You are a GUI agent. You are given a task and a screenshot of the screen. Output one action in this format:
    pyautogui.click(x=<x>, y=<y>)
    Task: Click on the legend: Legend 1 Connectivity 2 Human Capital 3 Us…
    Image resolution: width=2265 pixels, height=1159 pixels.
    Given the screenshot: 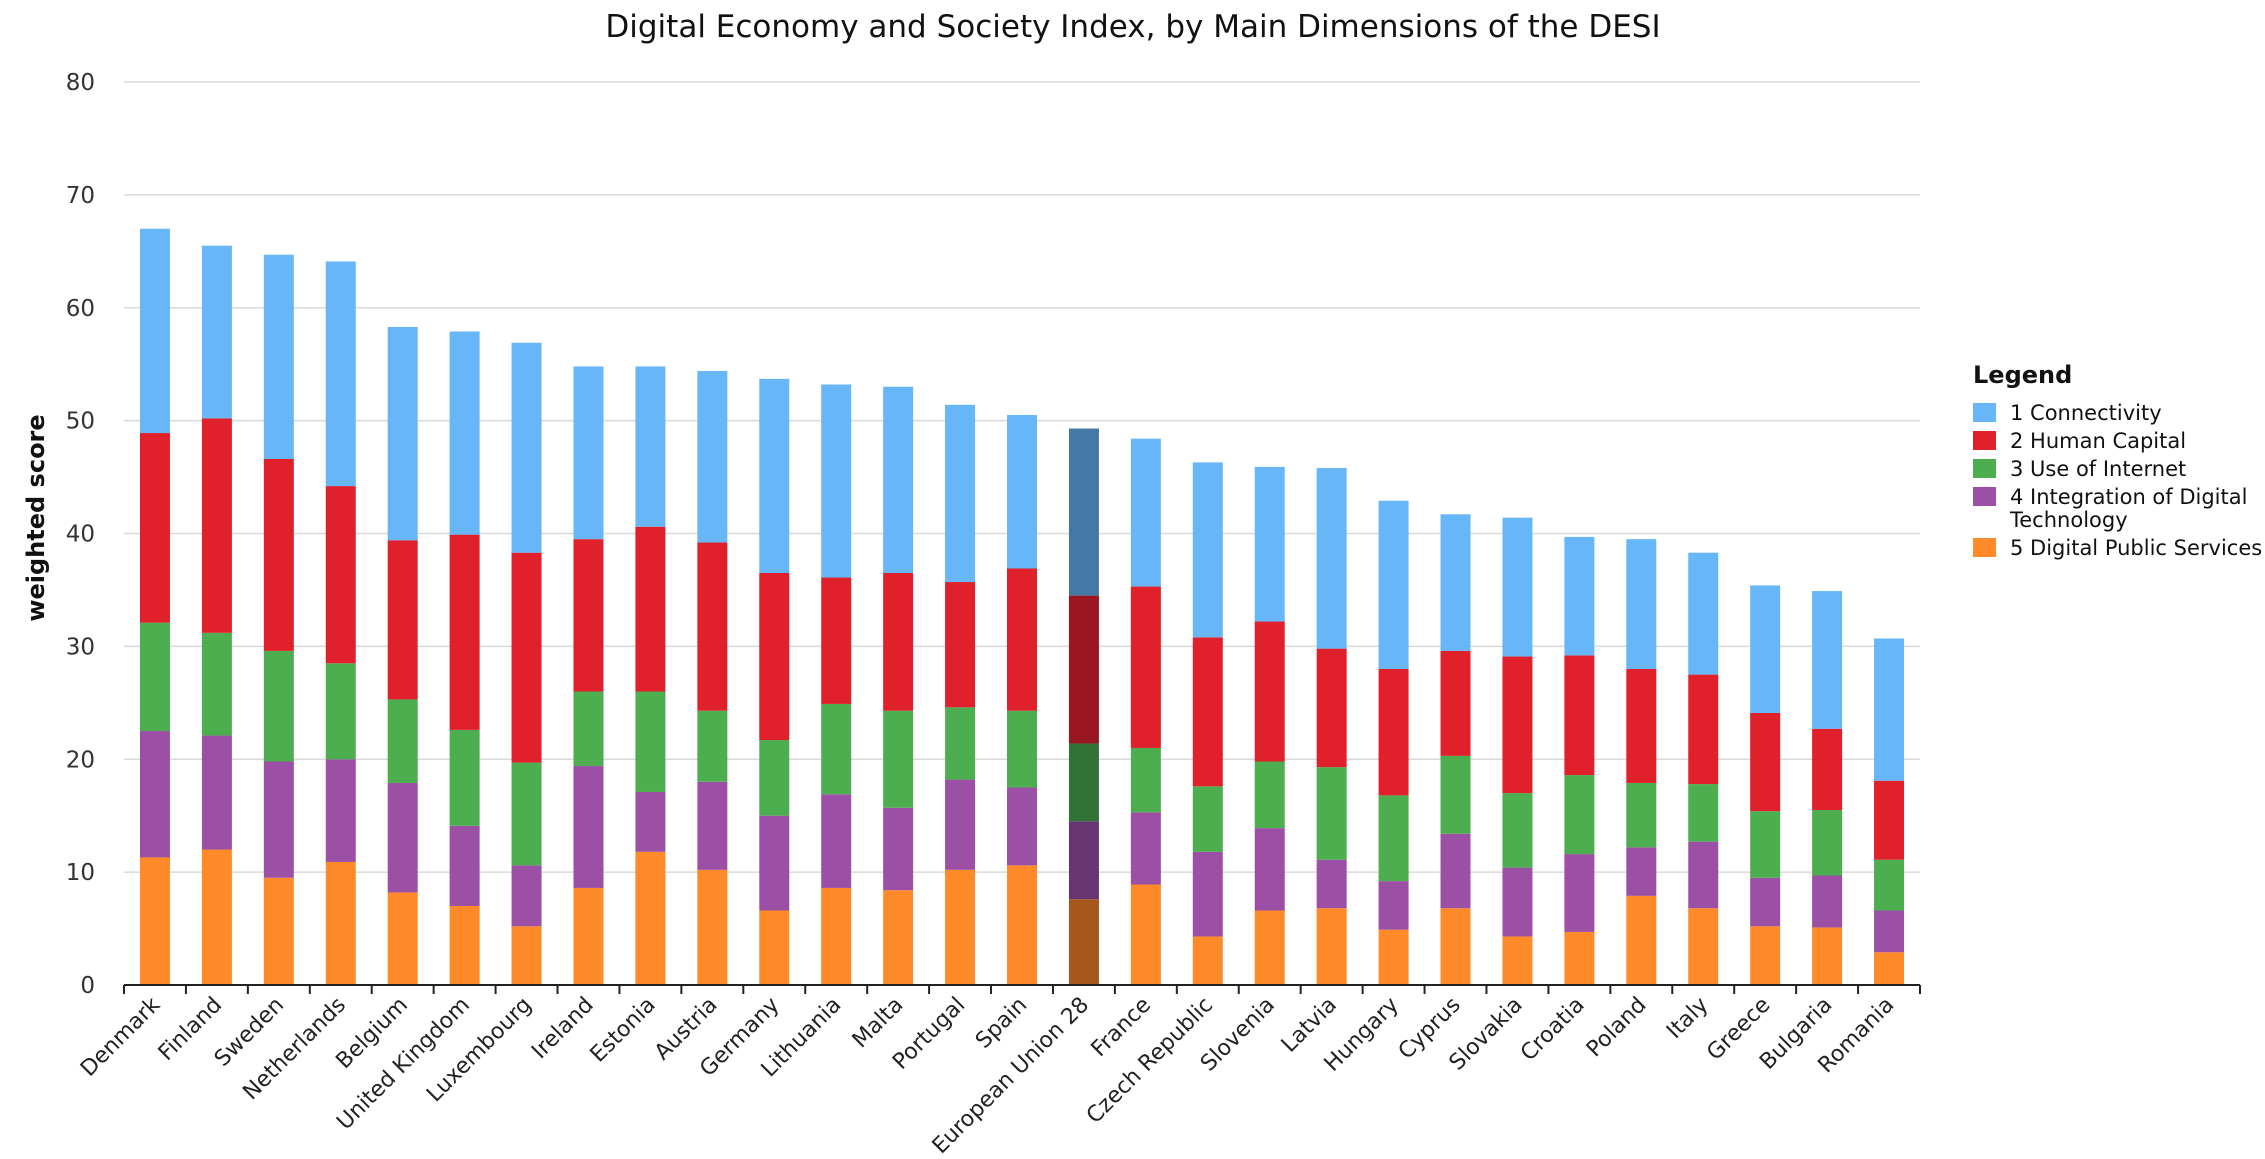 What is the action you would take?
    pyautogui.click(x=2117, y=460)
    